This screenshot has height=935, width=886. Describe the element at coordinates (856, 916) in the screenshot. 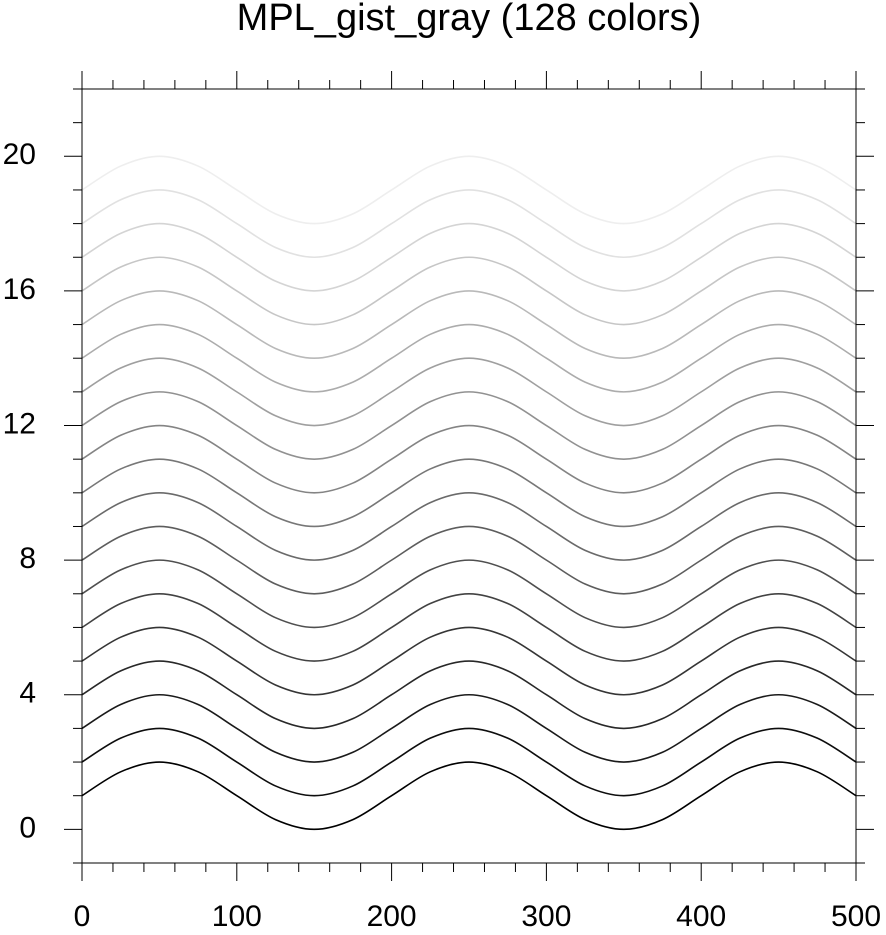

I see `x-tick-label: 500` at that location.